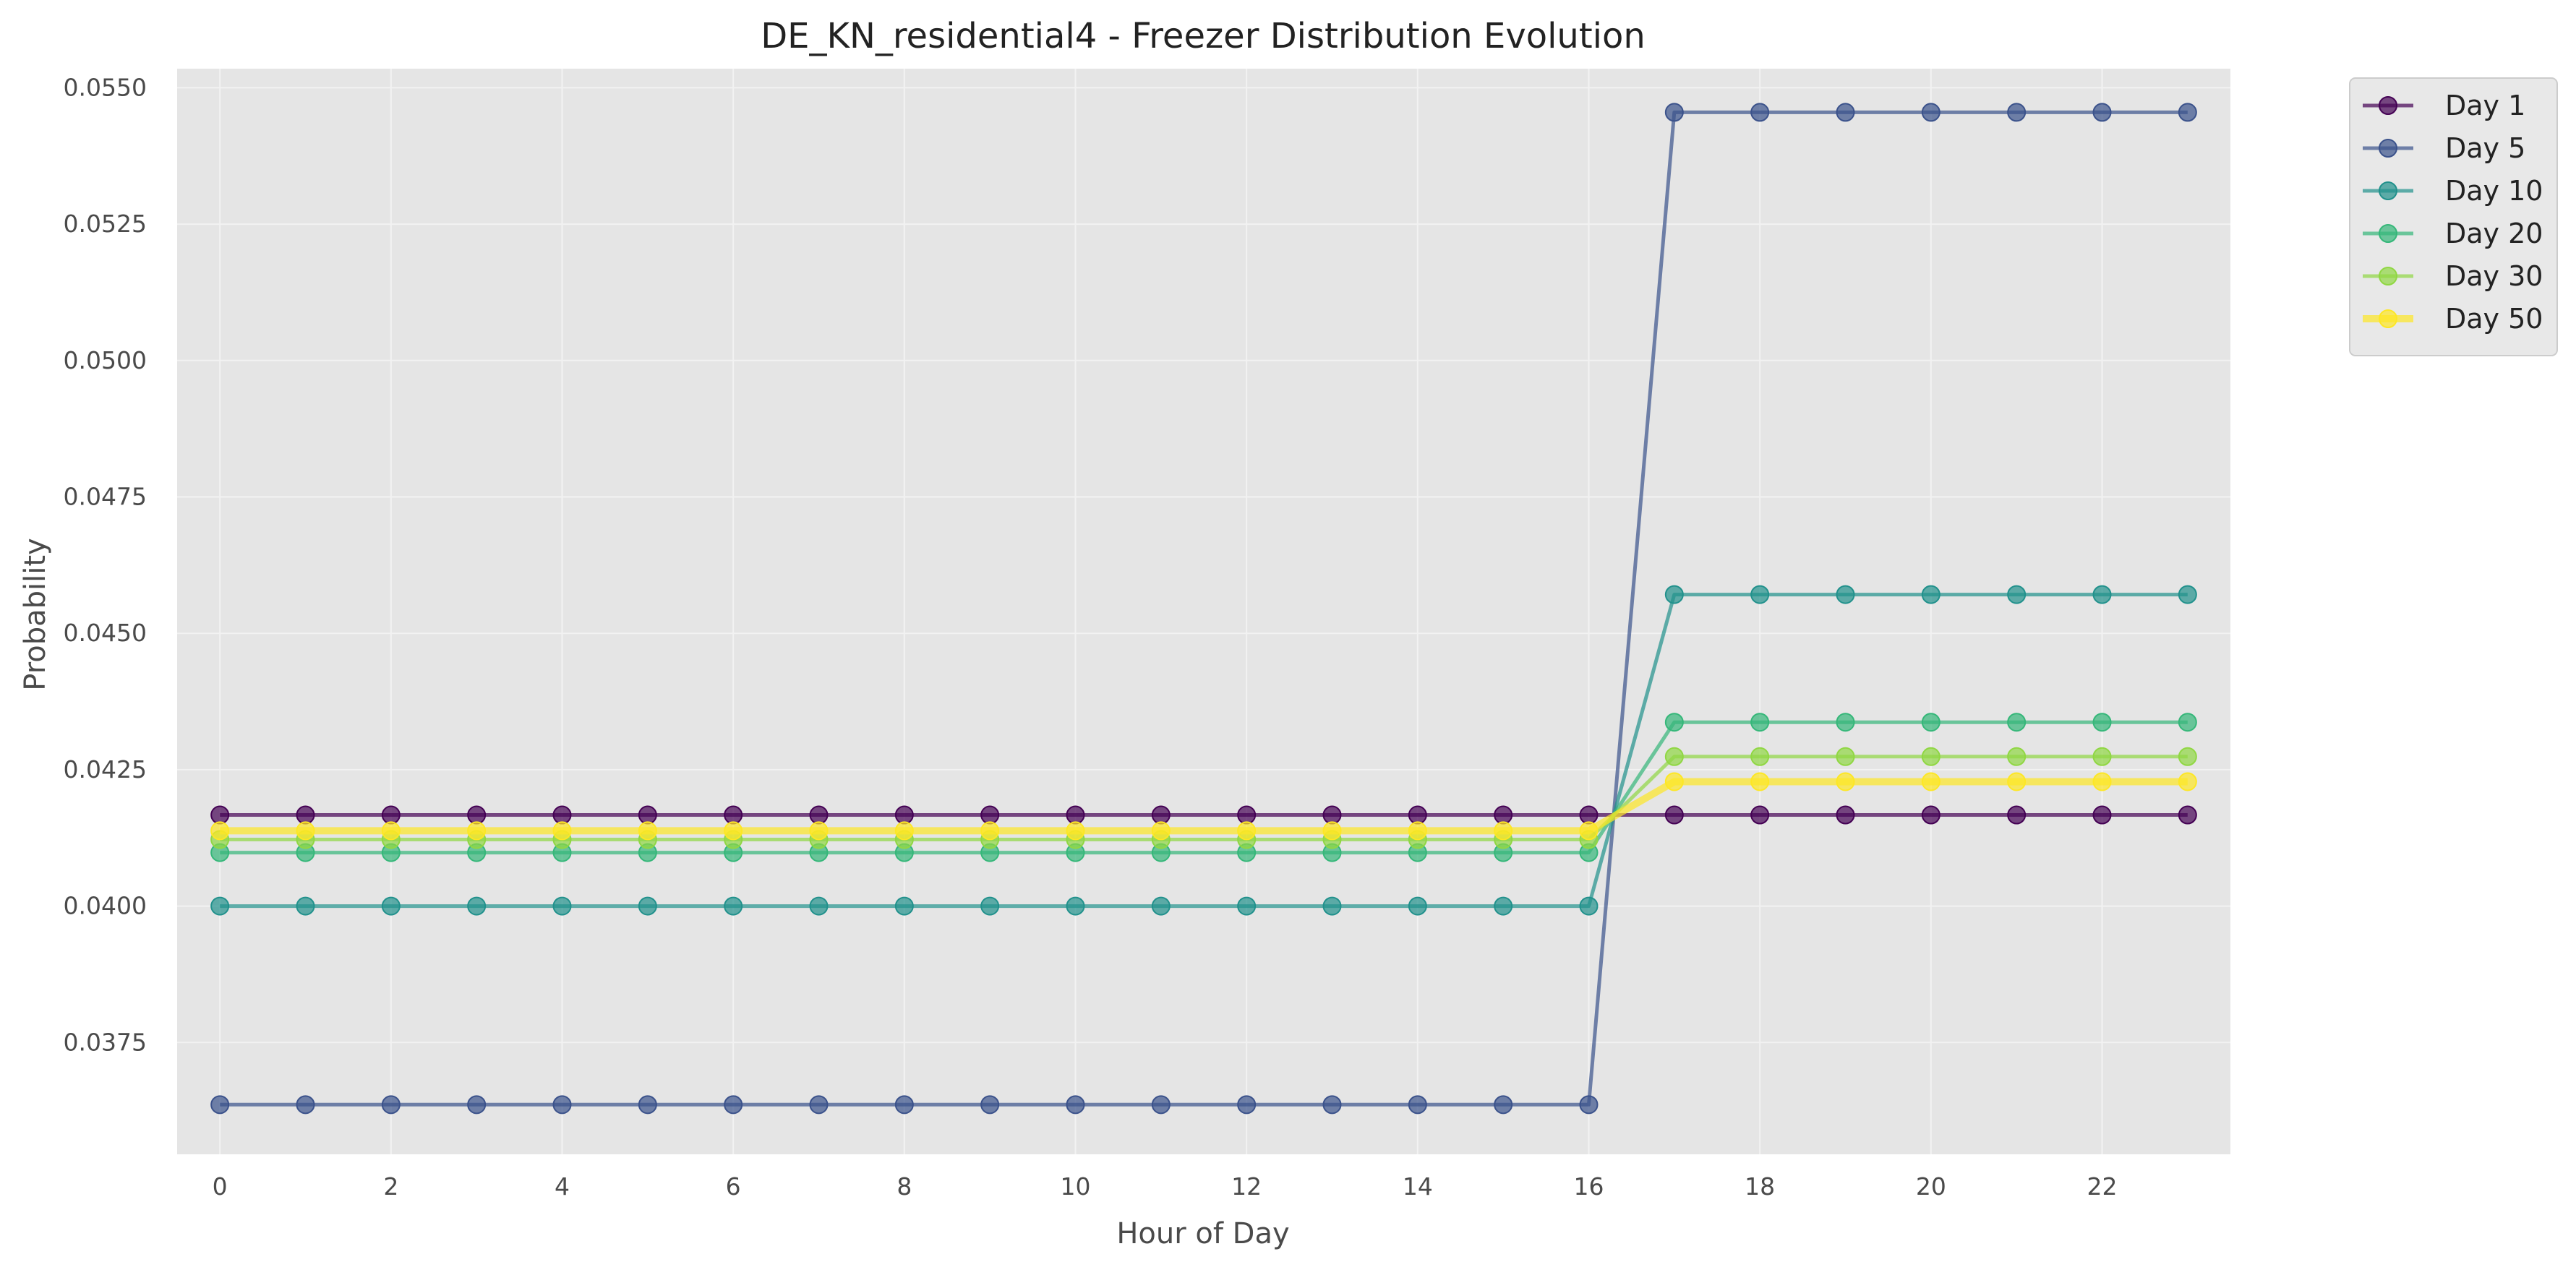 The image size is (2576, 1275). What do you see at coordinates (2485, 105) in the screenshot?
I see `legend-label: Day 1` at bounding box center [2485, 105].